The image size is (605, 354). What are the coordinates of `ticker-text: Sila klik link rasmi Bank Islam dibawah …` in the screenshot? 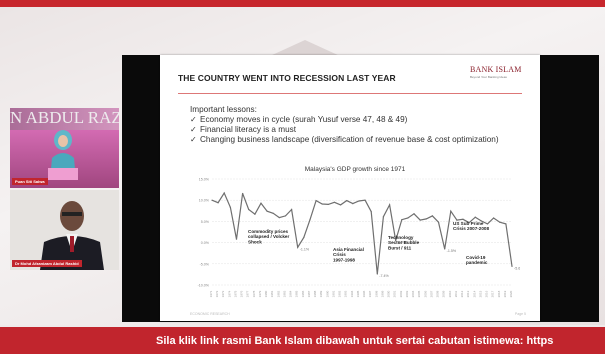 It's located at (355, 341).